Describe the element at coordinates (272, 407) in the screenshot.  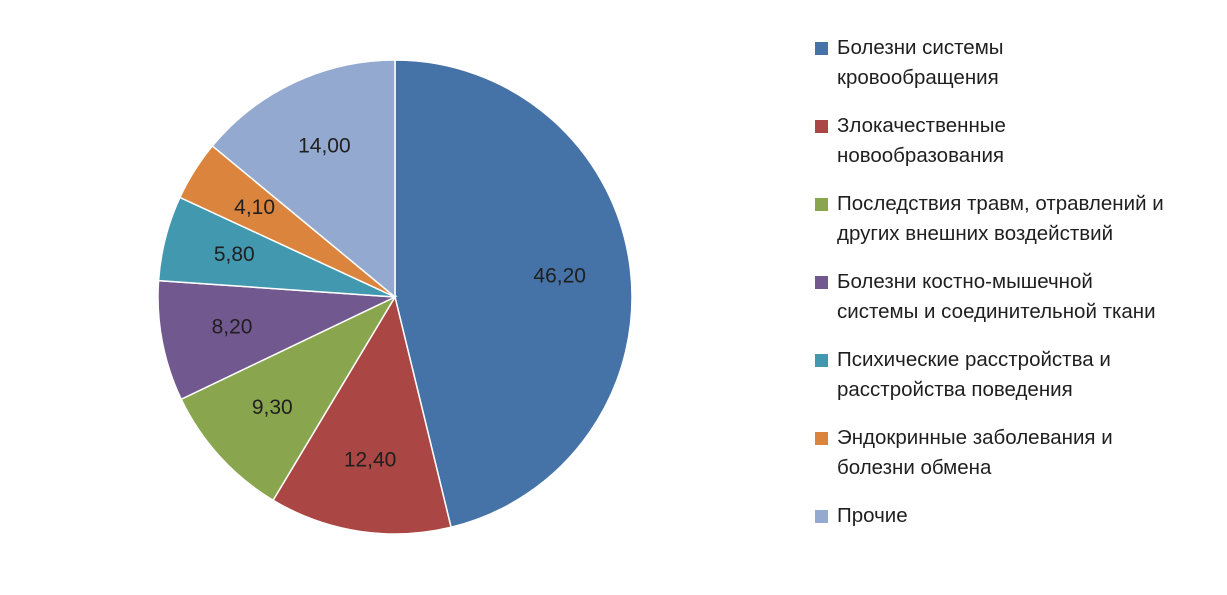
I see `pie-slice-value-label: 9,30` at that location.